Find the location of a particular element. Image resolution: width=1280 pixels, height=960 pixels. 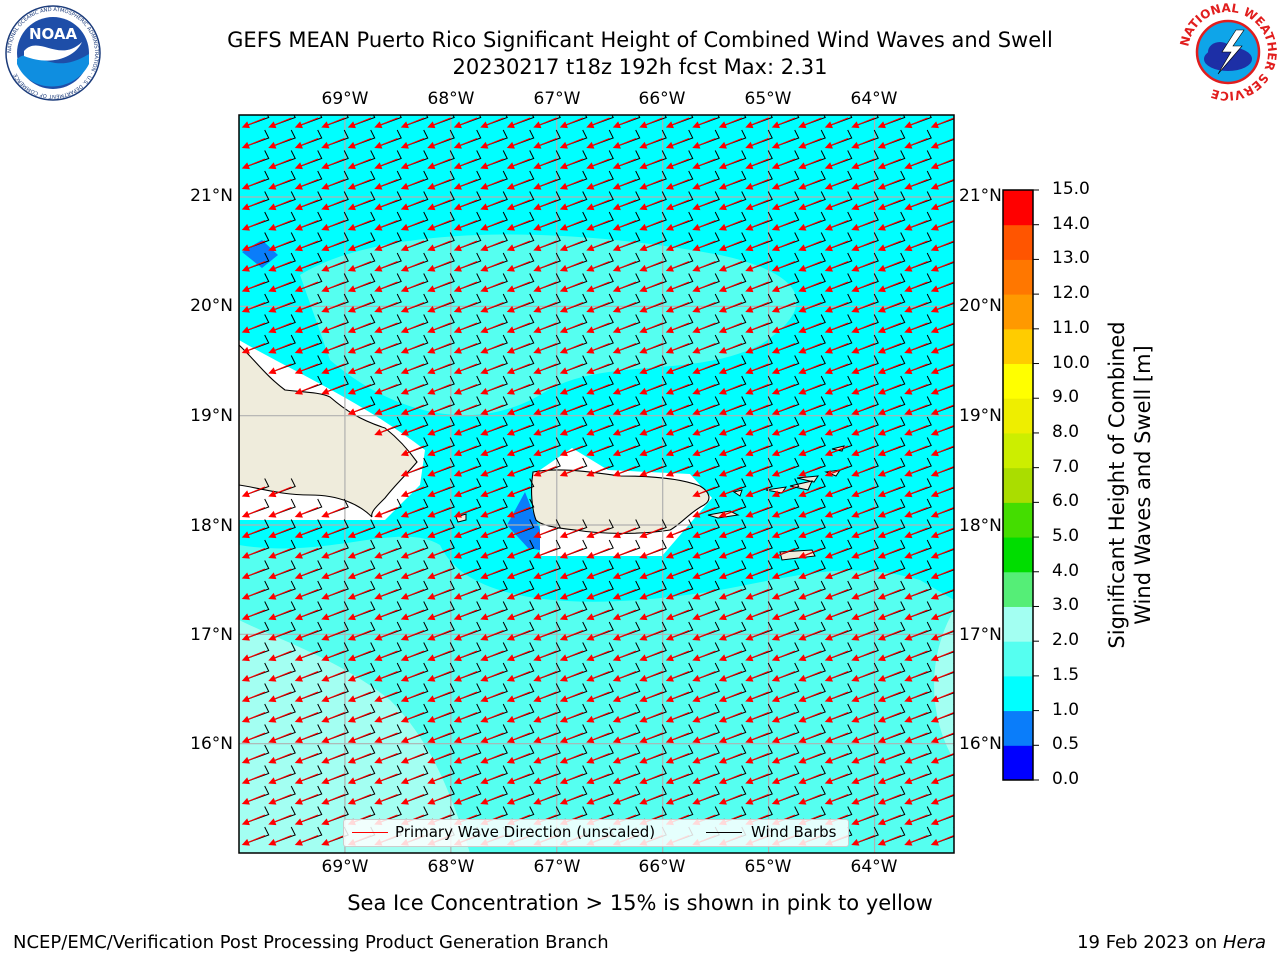

lat-tick-left: 19°N is located at coordinates (211, 416).